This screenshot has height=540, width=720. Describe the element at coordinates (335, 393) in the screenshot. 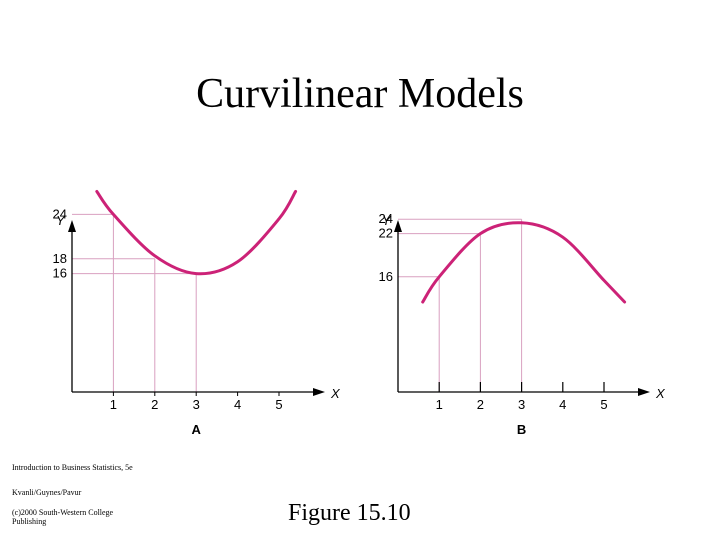

I see `panel-a-x-label: X` at that location.